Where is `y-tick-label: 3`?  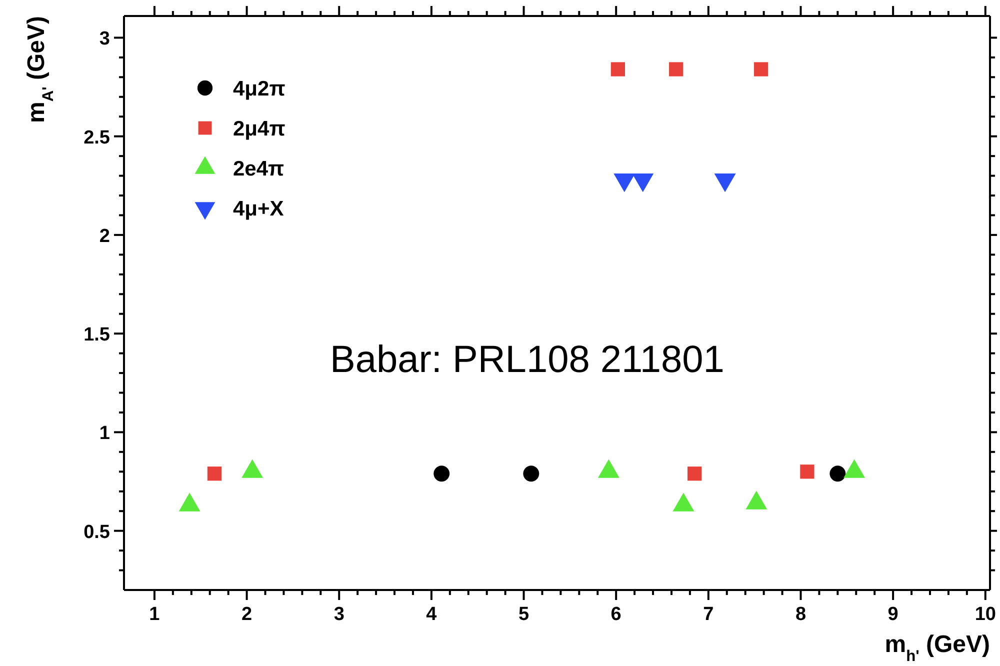
y-tick-label: 3 is located at coordinates (104, 39).